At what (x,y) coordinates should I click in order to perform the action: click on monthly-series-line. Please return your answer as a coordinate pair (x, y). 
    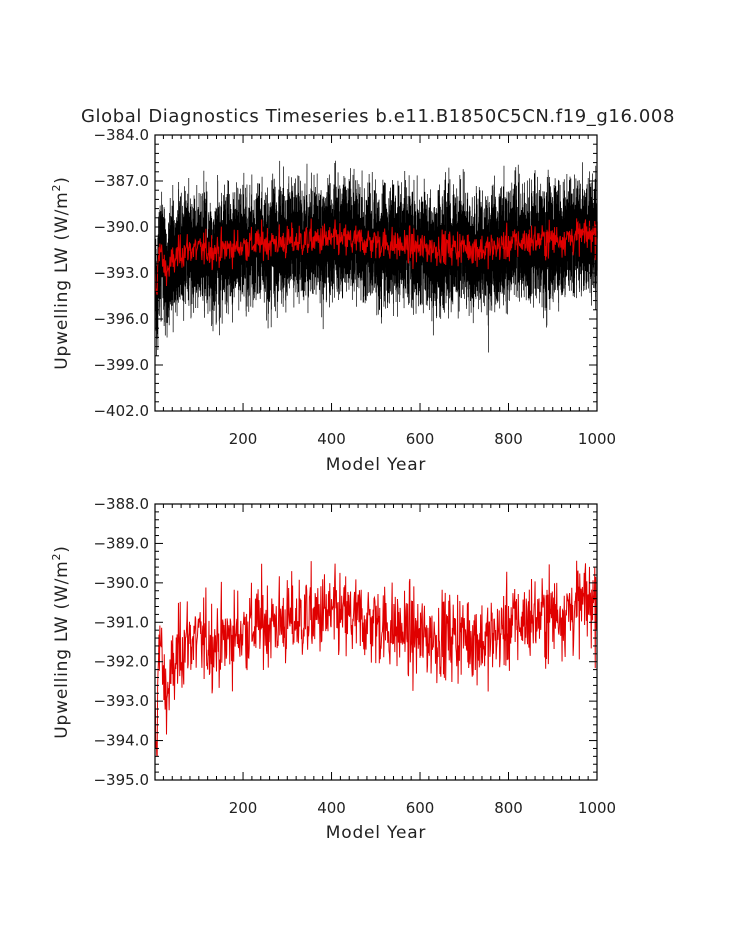
    Looking at the image, I should click on (376, 258).